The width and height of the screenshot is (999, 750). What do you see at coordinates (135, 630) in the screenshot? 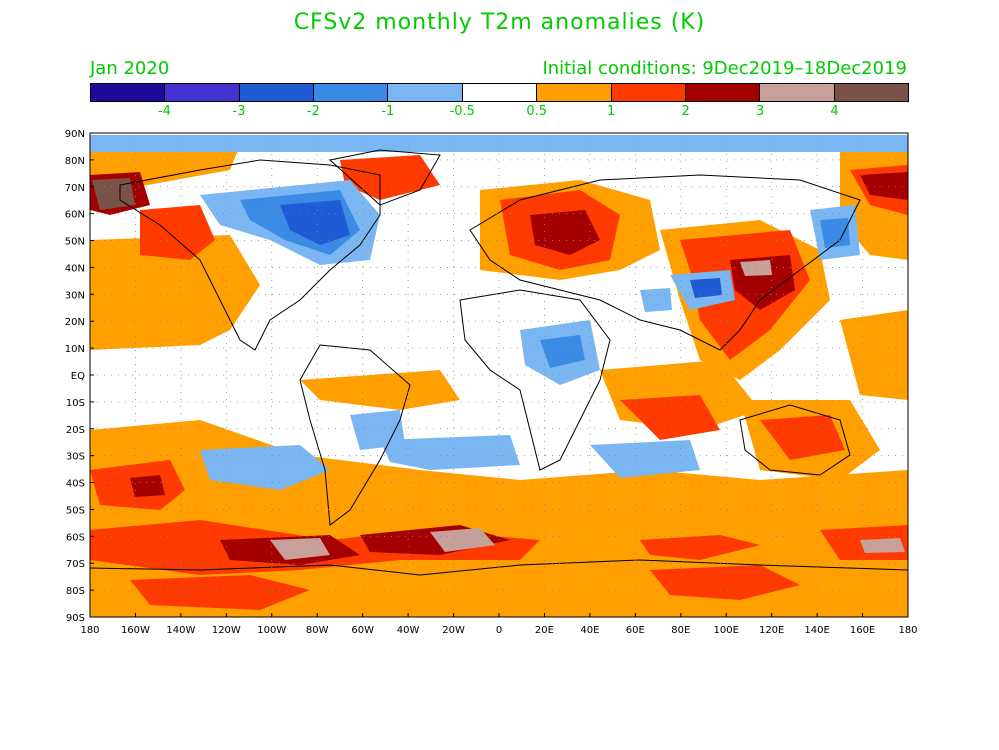
I see `lon-tick-label: 160W` at bounding box center [135, 630].